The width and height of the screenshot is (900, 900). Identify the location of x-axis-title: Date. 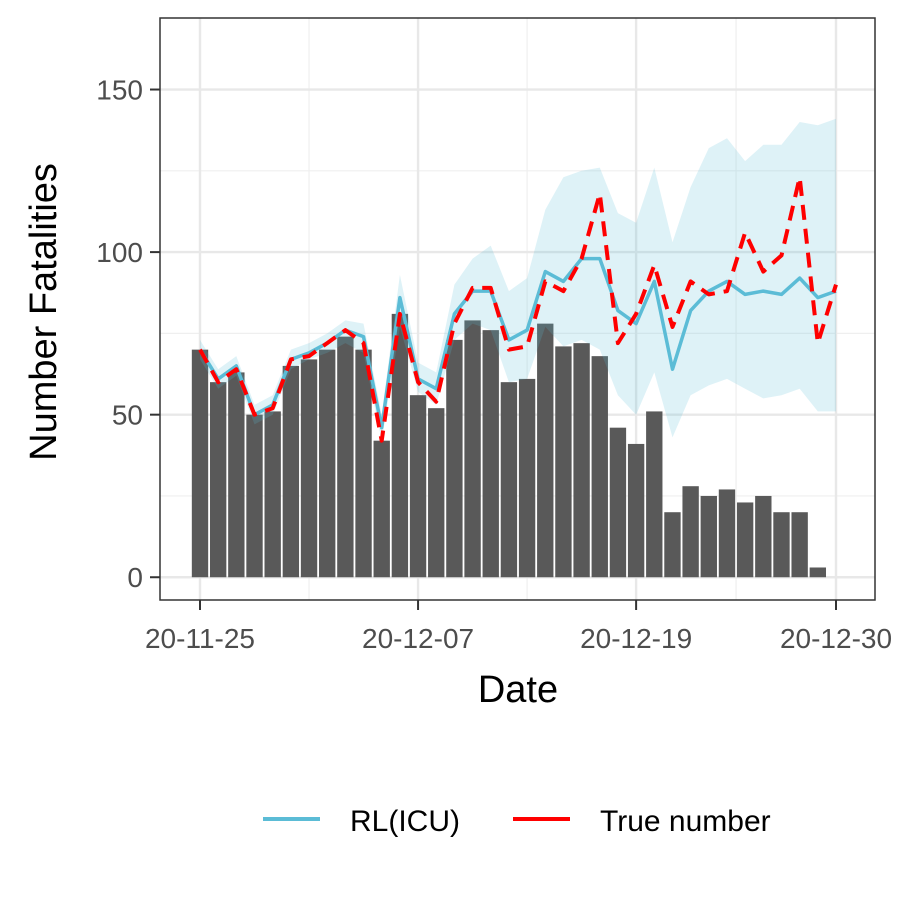
(518, 690).